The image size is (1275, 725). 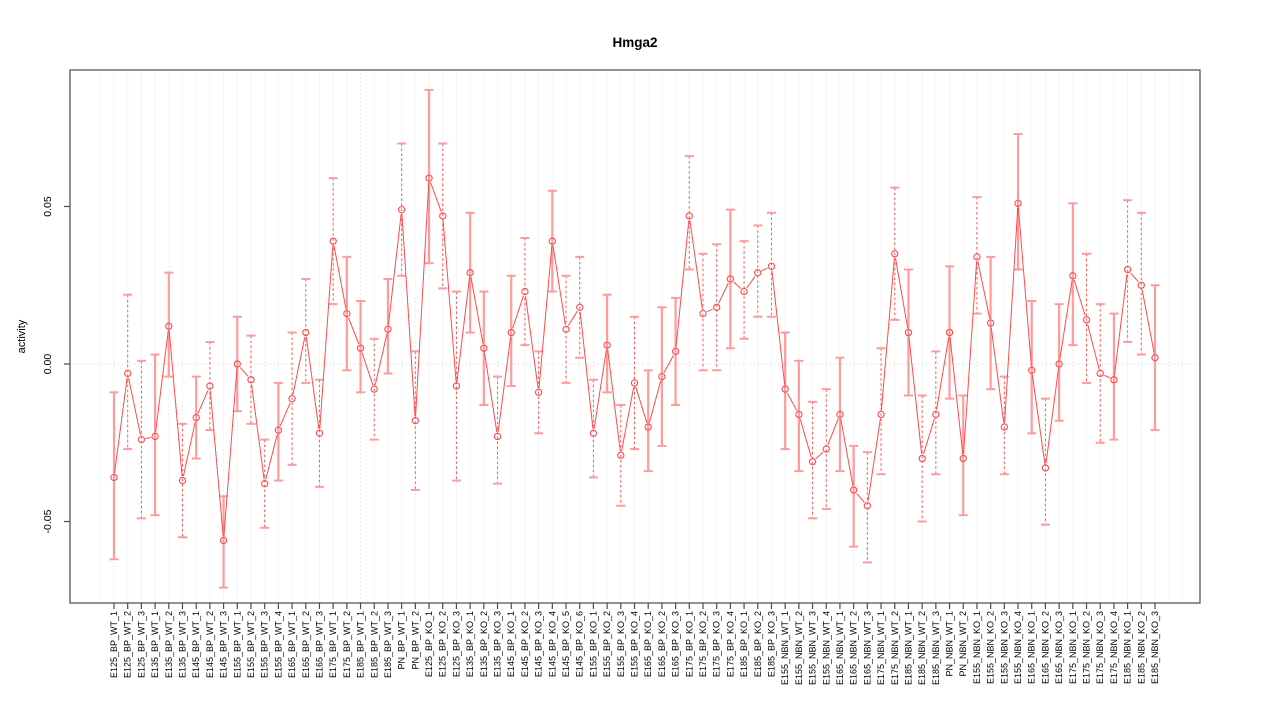 I want to click on x-tick-label: E135_BP_WT_1, so click(x=155, y=644).